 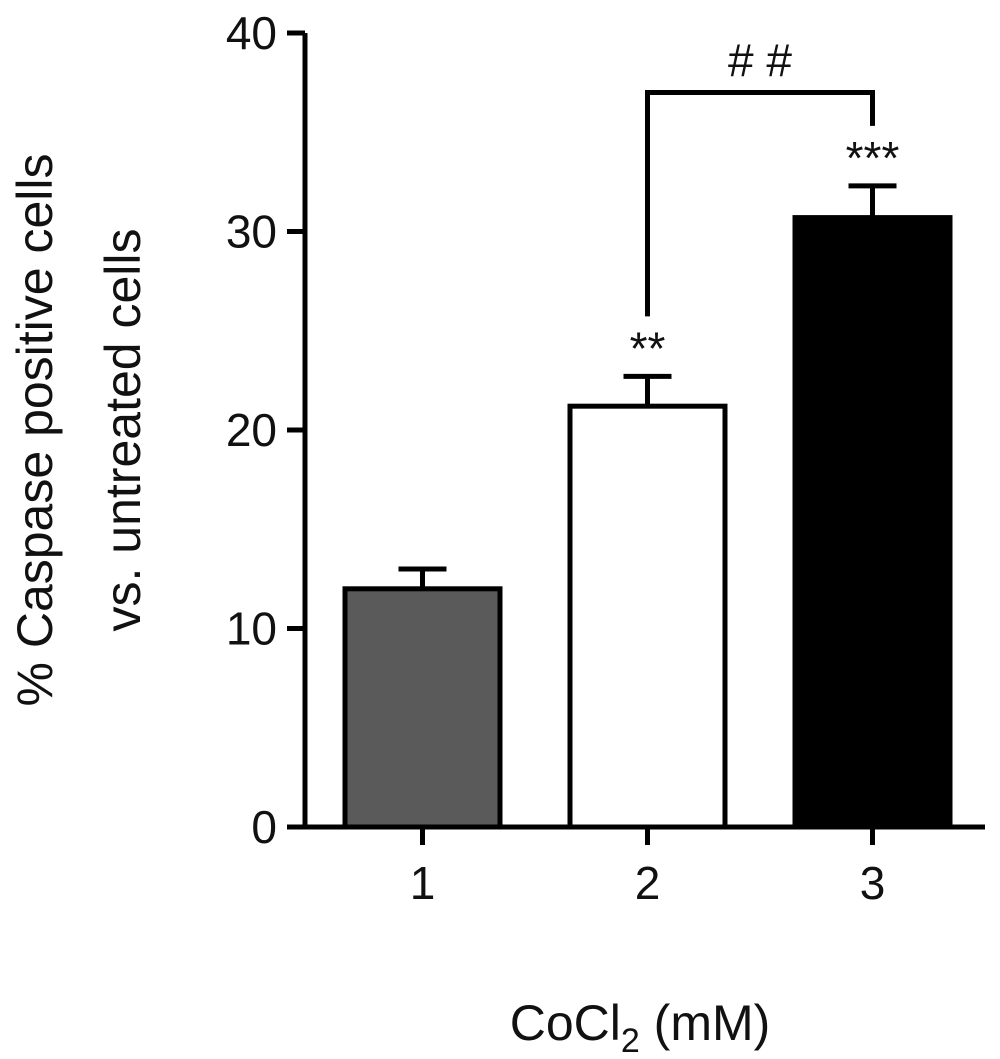 I want to click on significance-label: ***, so click(x=873, y=158).